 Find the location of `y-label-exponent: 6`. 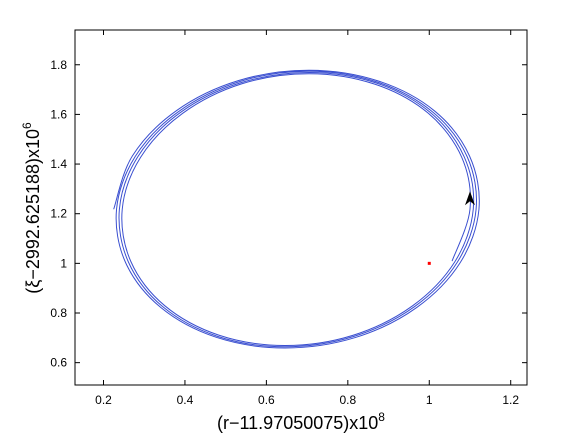

y-label-exponent: 6 is located at coordinates (27, 125).